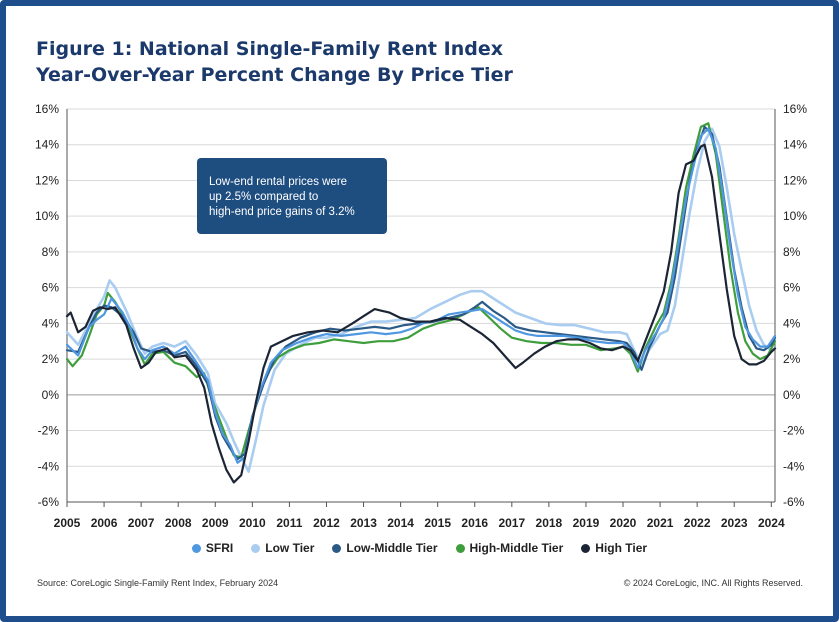 The height and width of the screenshot is (622, 839). Describe the element at coordinates (474, 523) in the screenshot. I see `x-tick-label: 2016` at that location.